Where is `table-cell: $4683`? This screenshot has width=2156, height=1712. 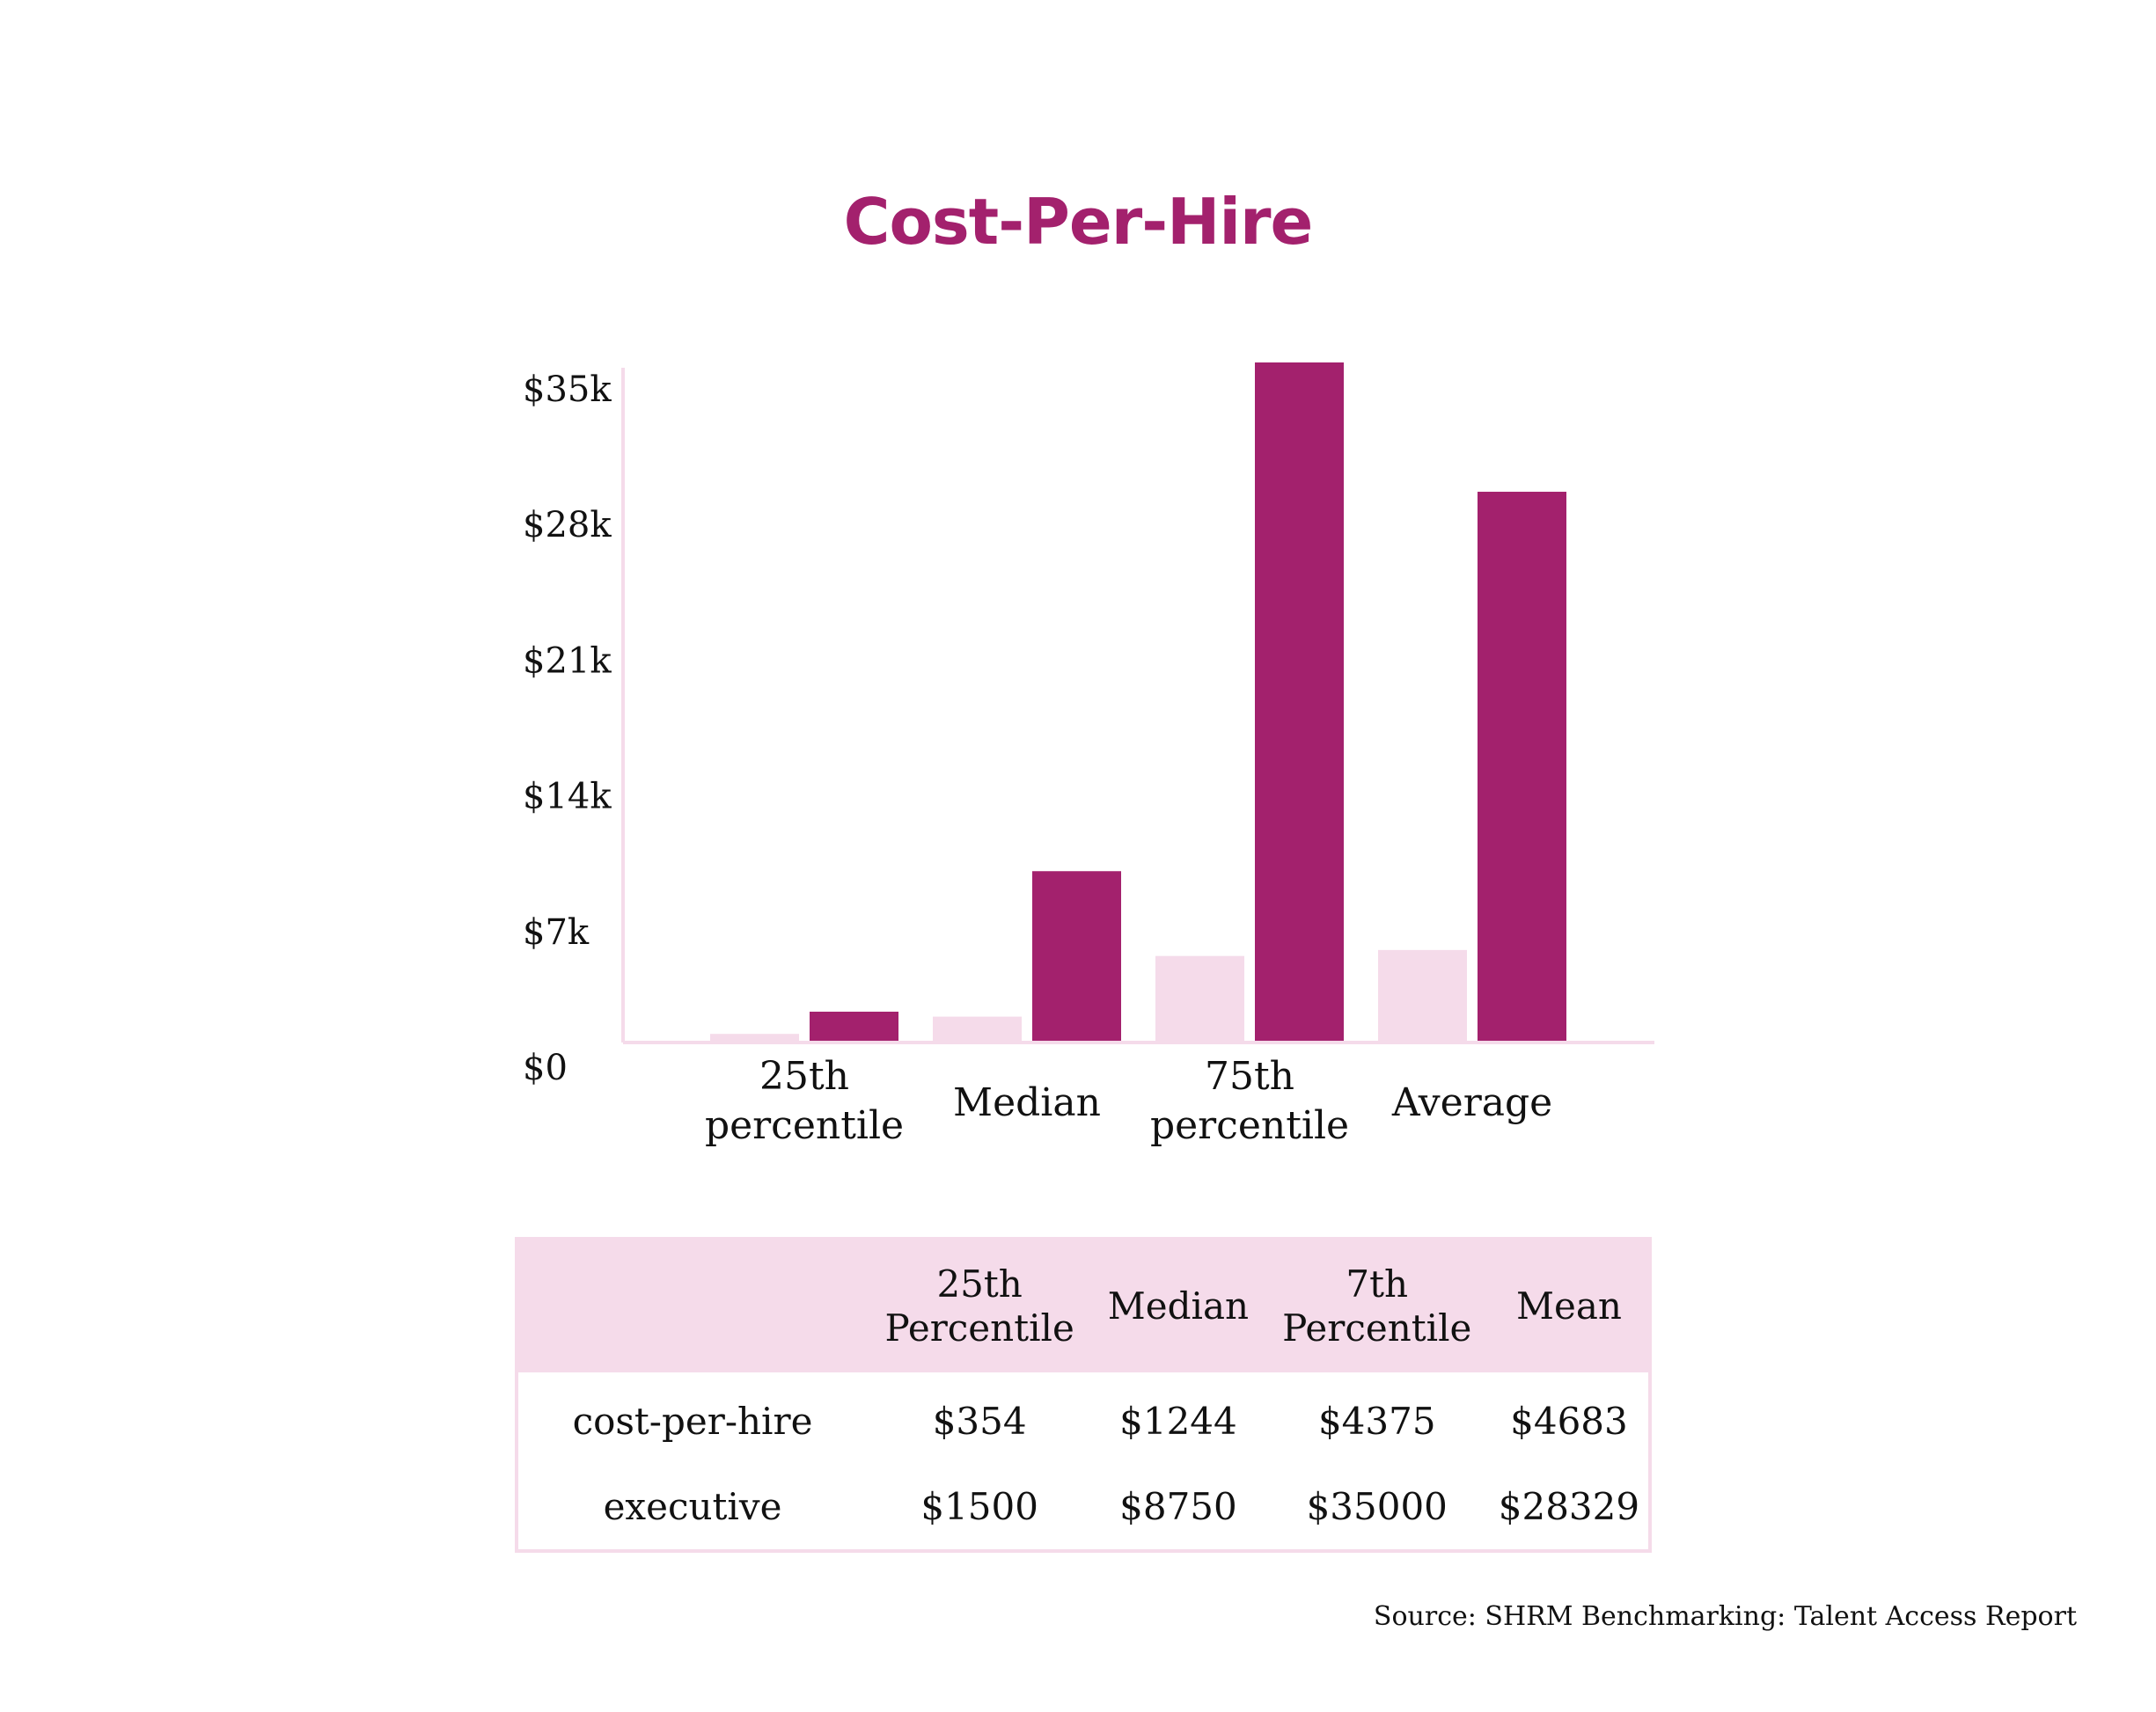
table-cell: $4683 is located at coordinates (1569, 1421).